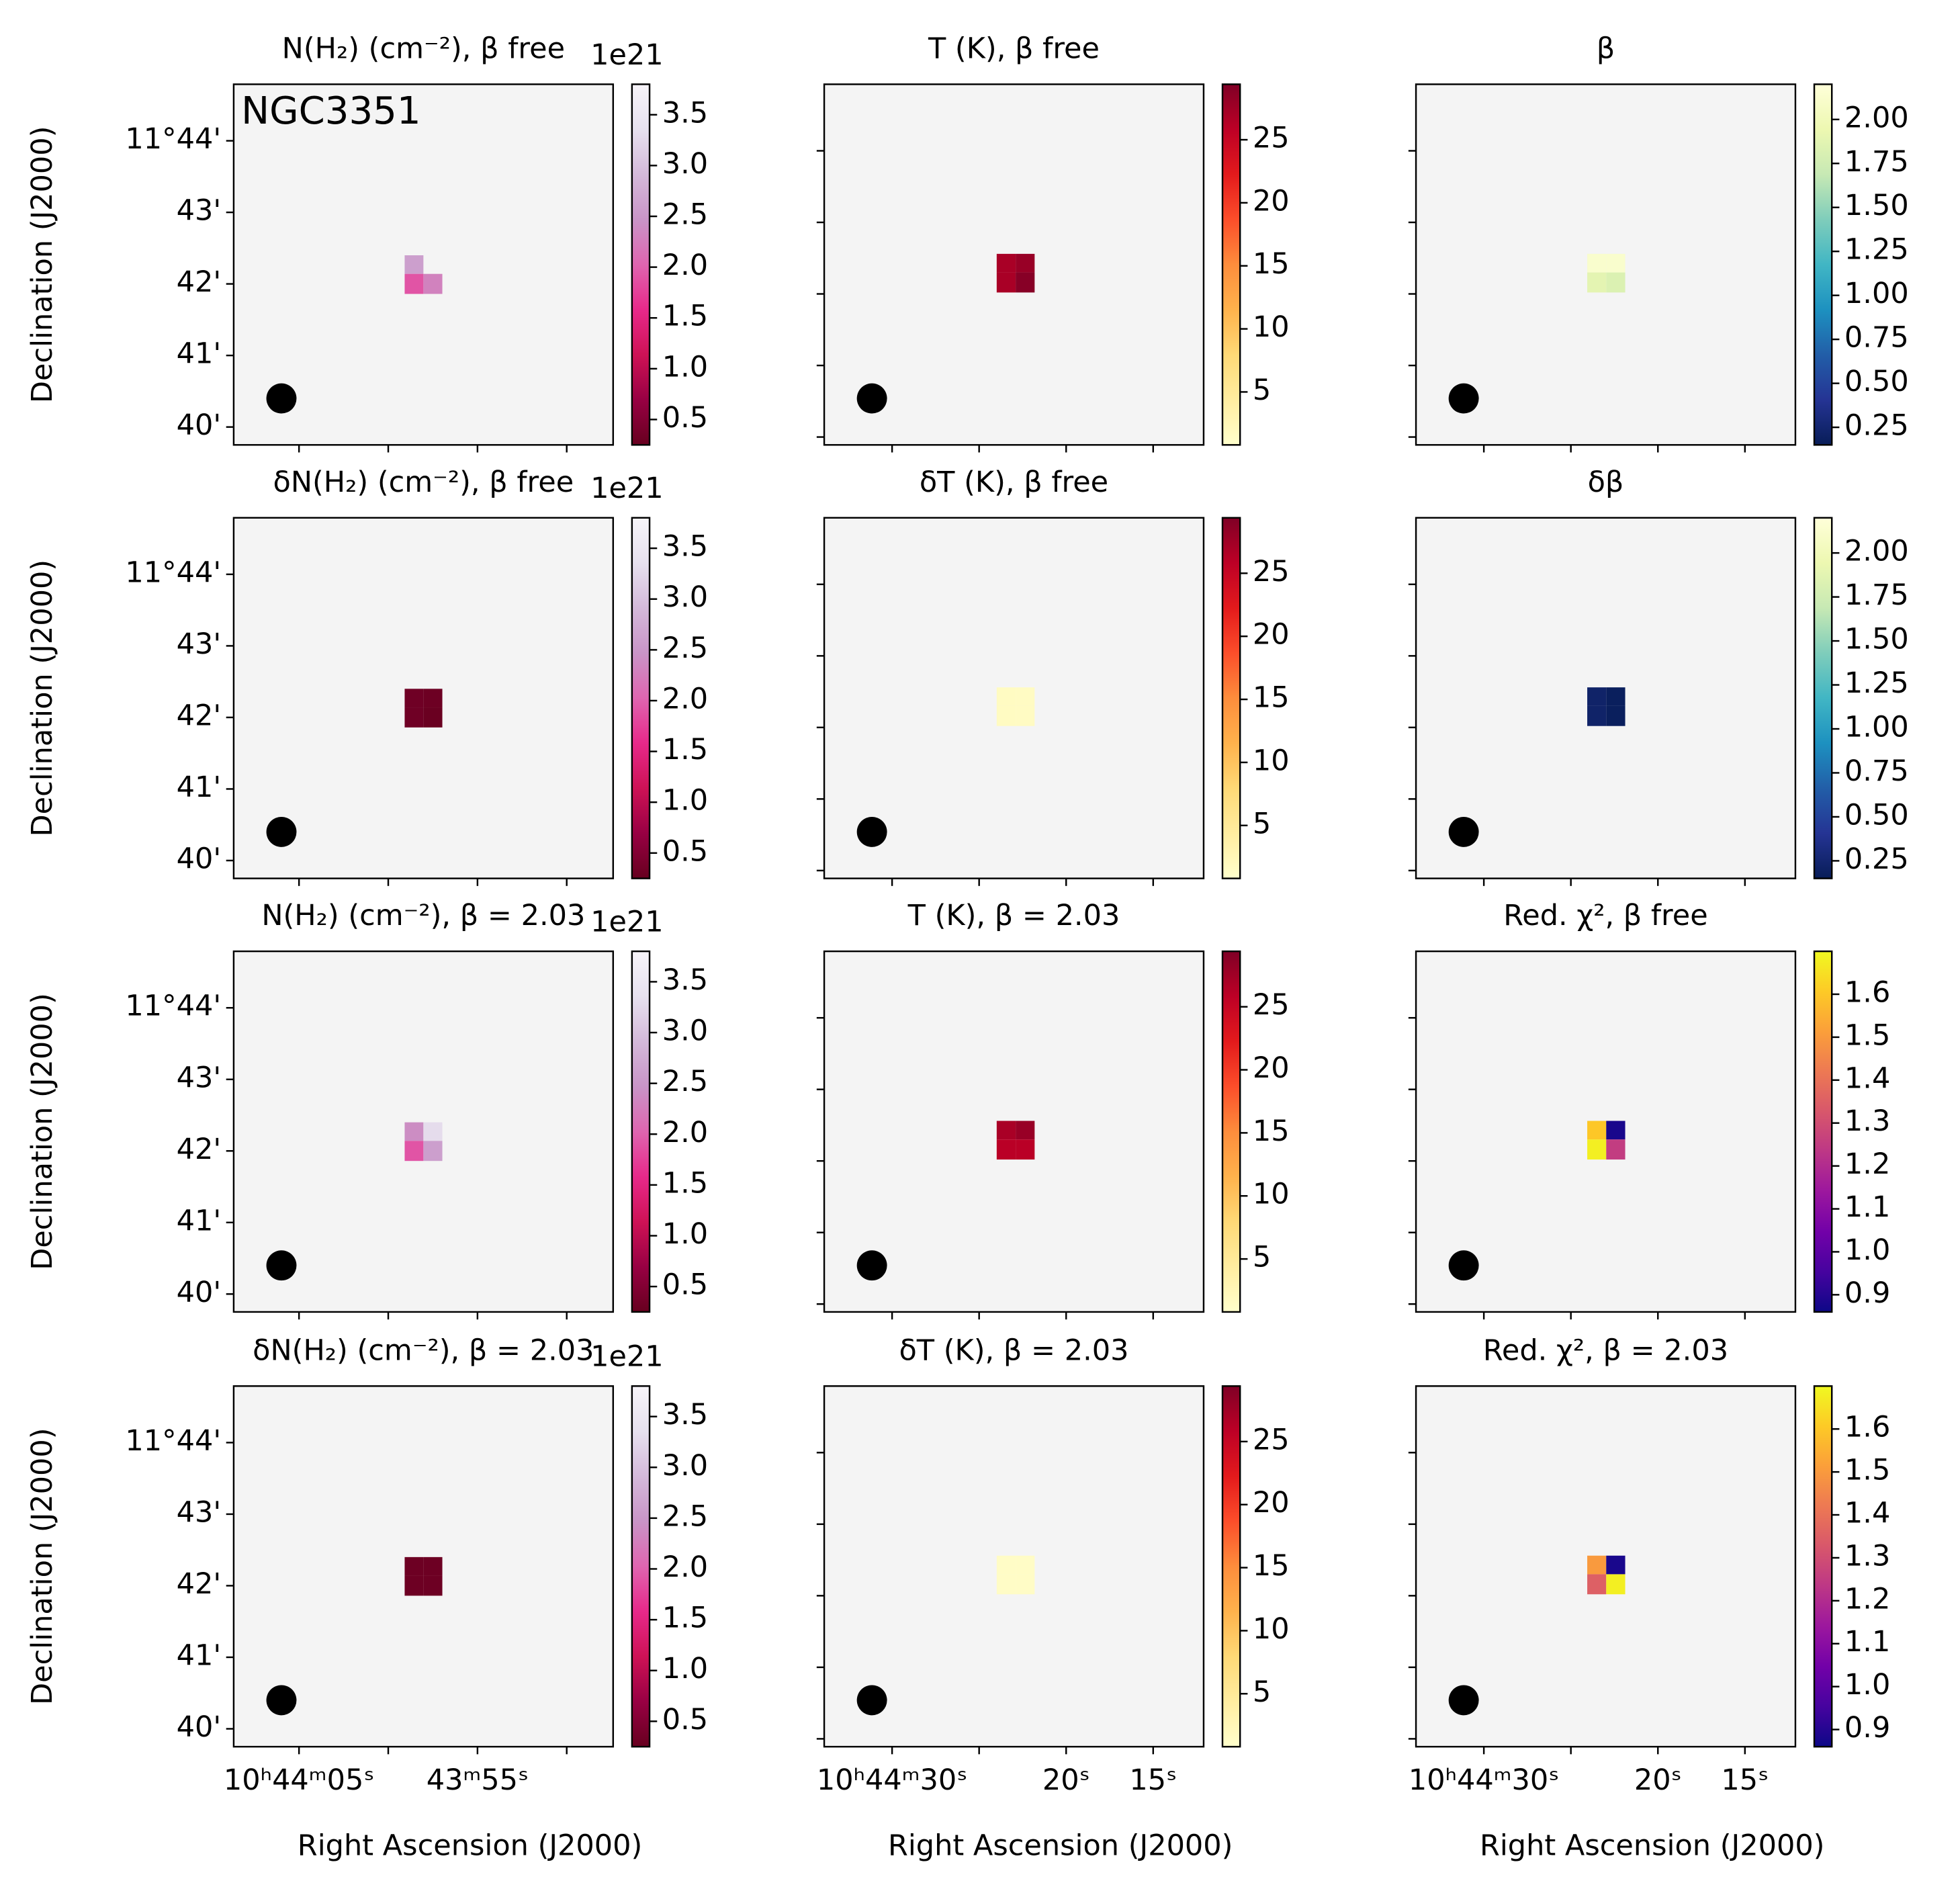  What do you see at coordinates (1867, 1728) in the screenshot?
I see `colorbar-tick-label: 0.9` at bounding box center [1867, 1728].